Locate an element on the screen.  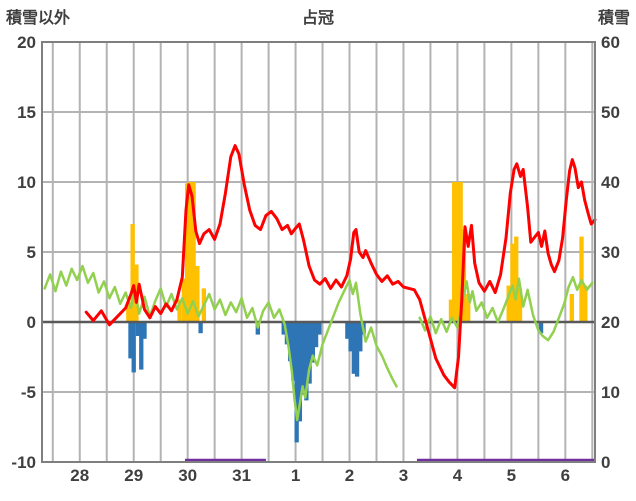
svg-text: 1 is located at coordinates (295, 475).